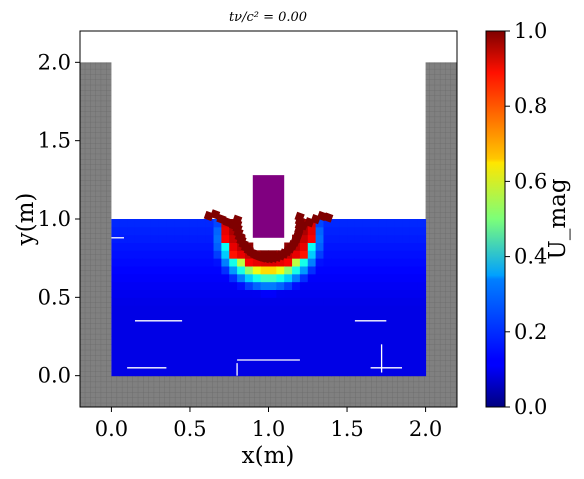  I want to click on x-tick-label: 2.0, so click(425, 429).